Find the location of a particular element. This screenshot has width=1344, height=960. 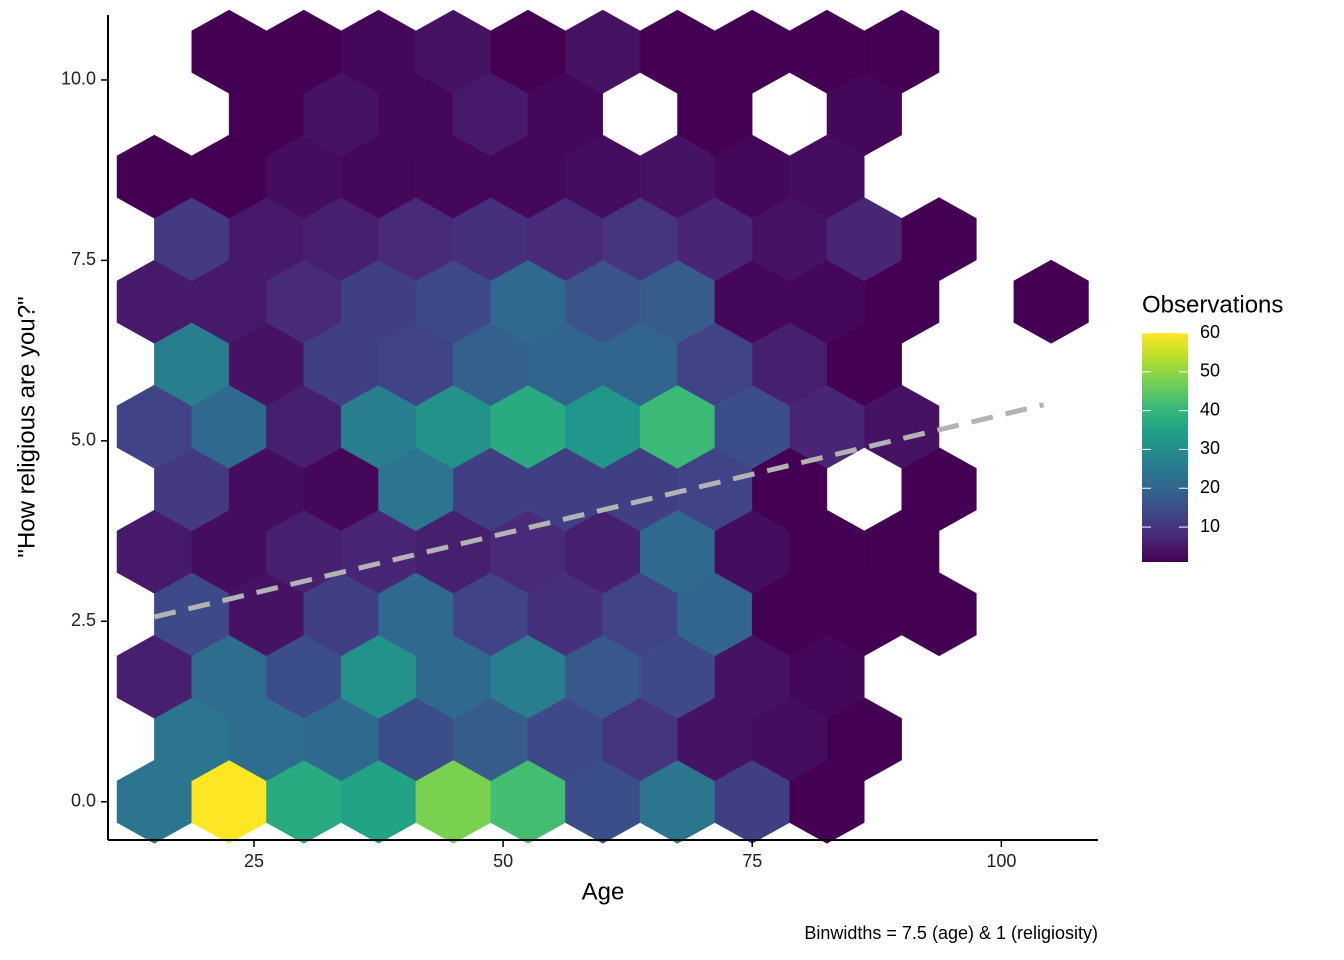

x-tick-label: 100 is located at coordinates (1001, 861).